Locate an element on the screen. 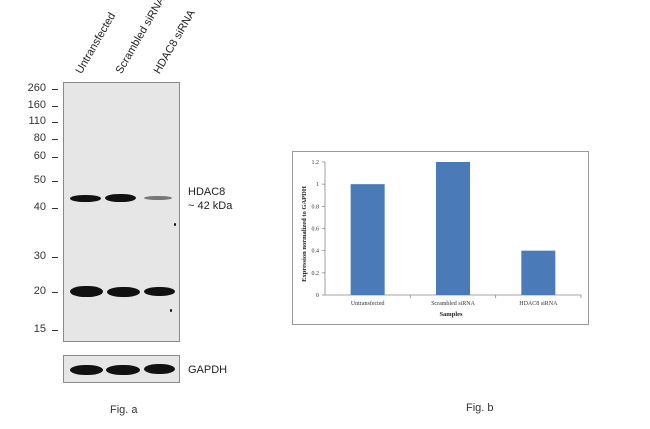 The height and width of the screenshot is (429, 650). gapdh-band-scrambled is located at coordinates (123, 370).